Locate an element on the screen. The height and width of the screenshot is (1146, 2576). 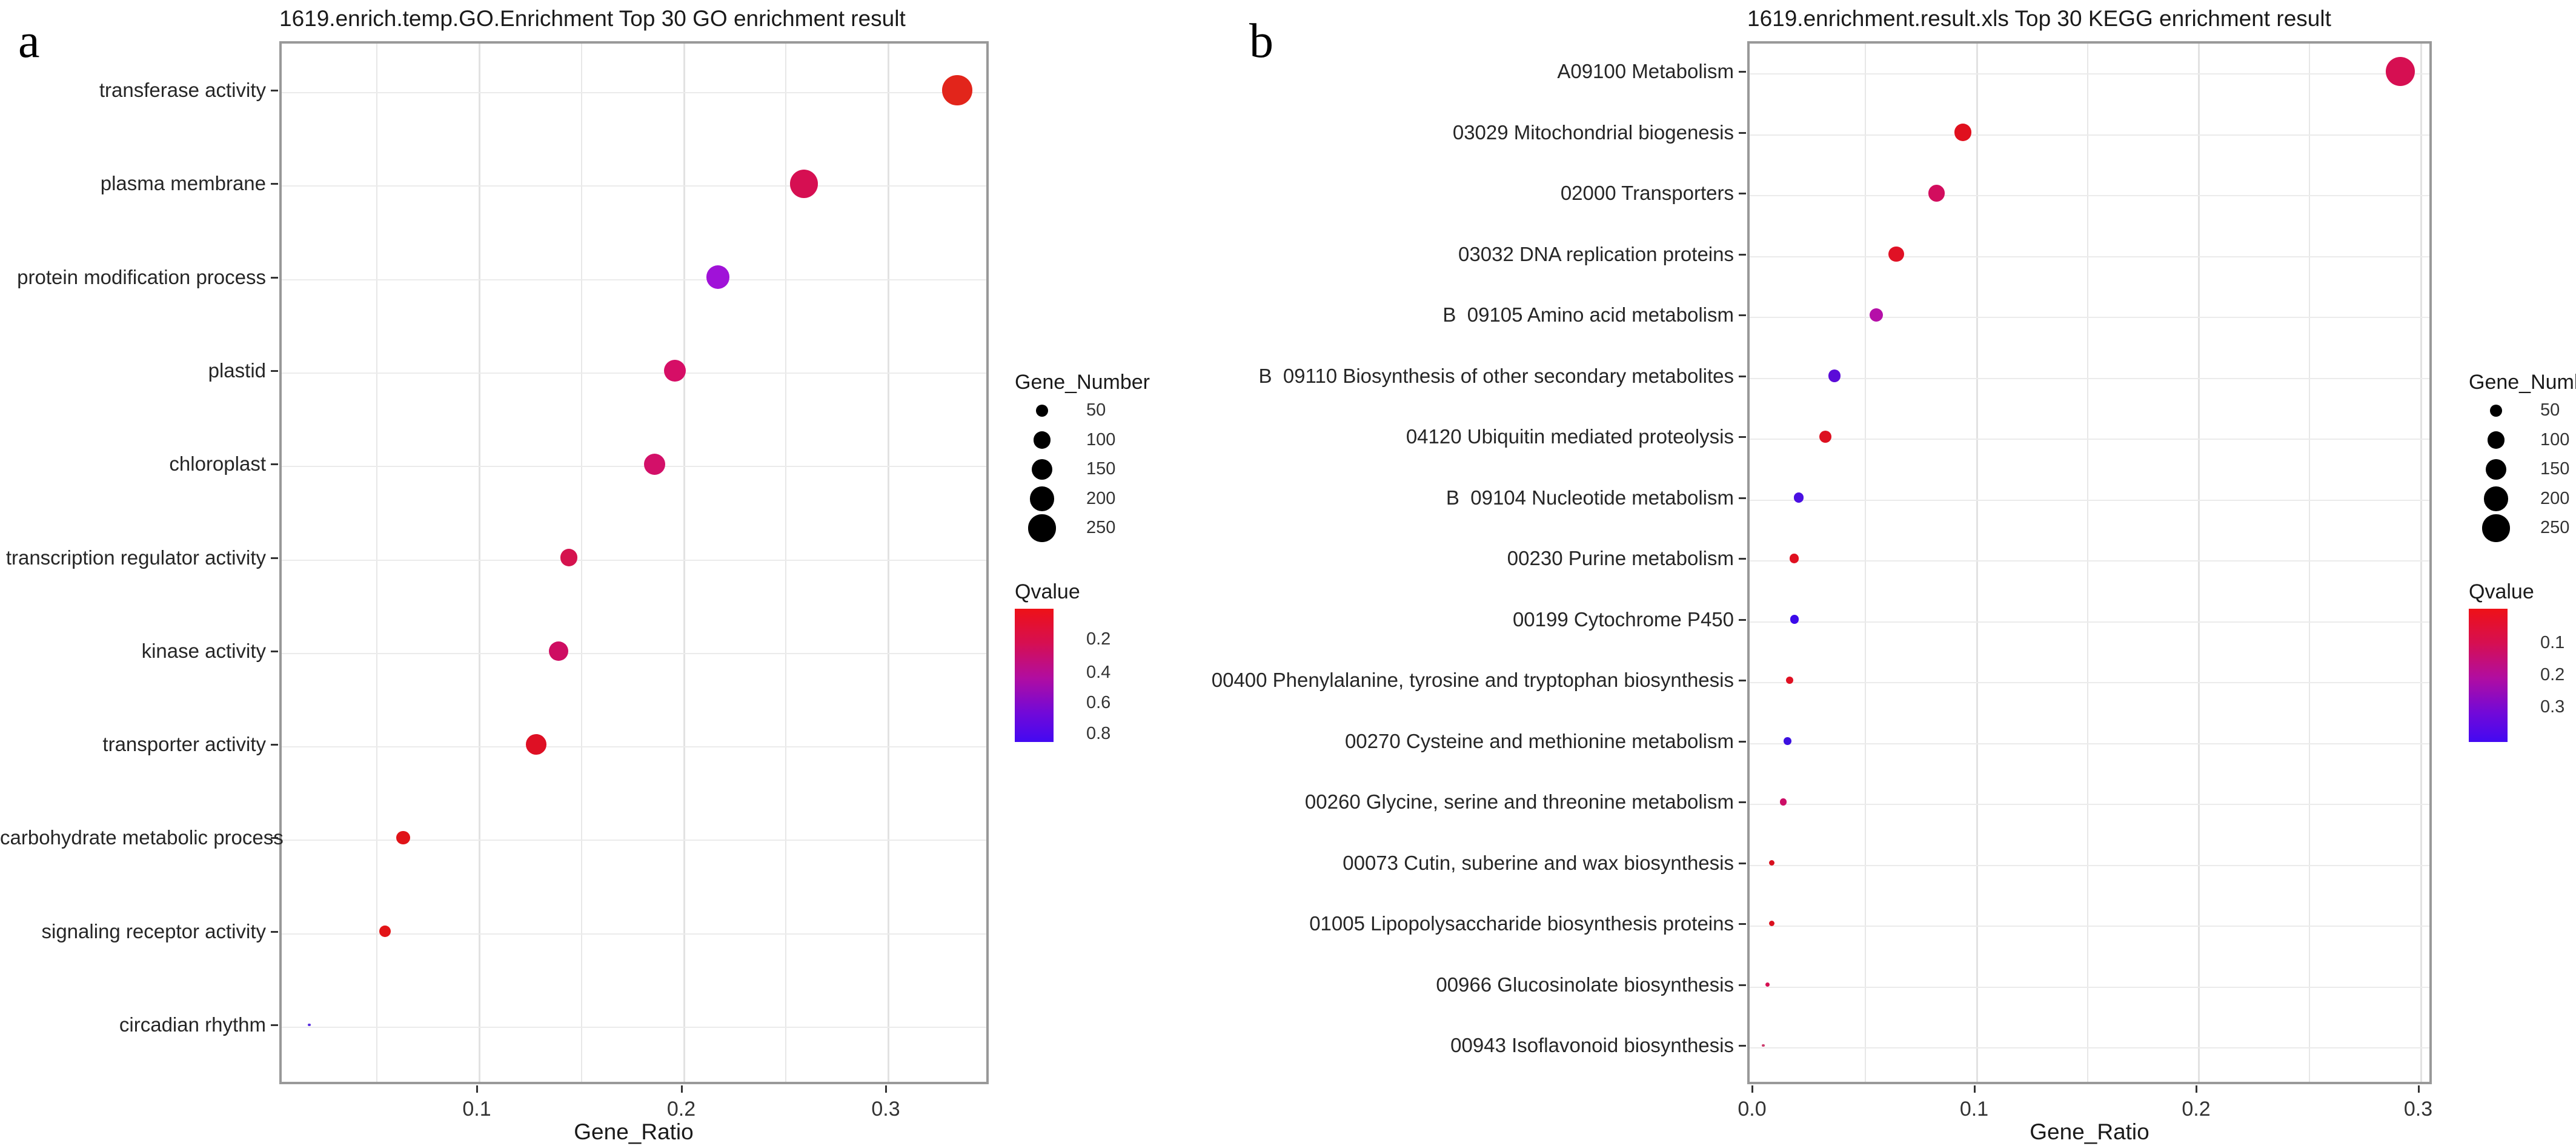
category-label: transporter activity is located at coordinates (184, 744).